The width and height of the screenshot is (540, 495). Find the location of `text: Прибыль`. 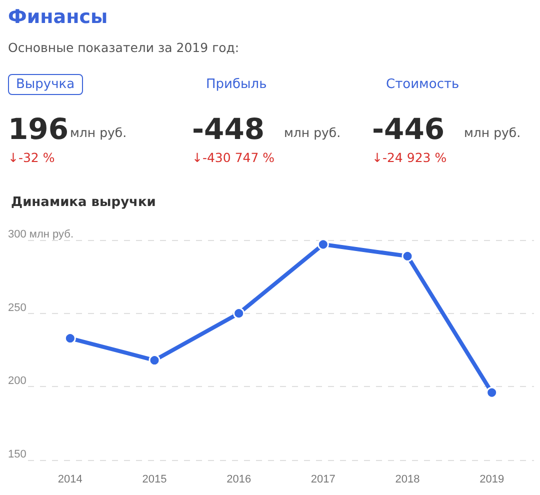

text: Прибыль is located at coordinates (236, 85).